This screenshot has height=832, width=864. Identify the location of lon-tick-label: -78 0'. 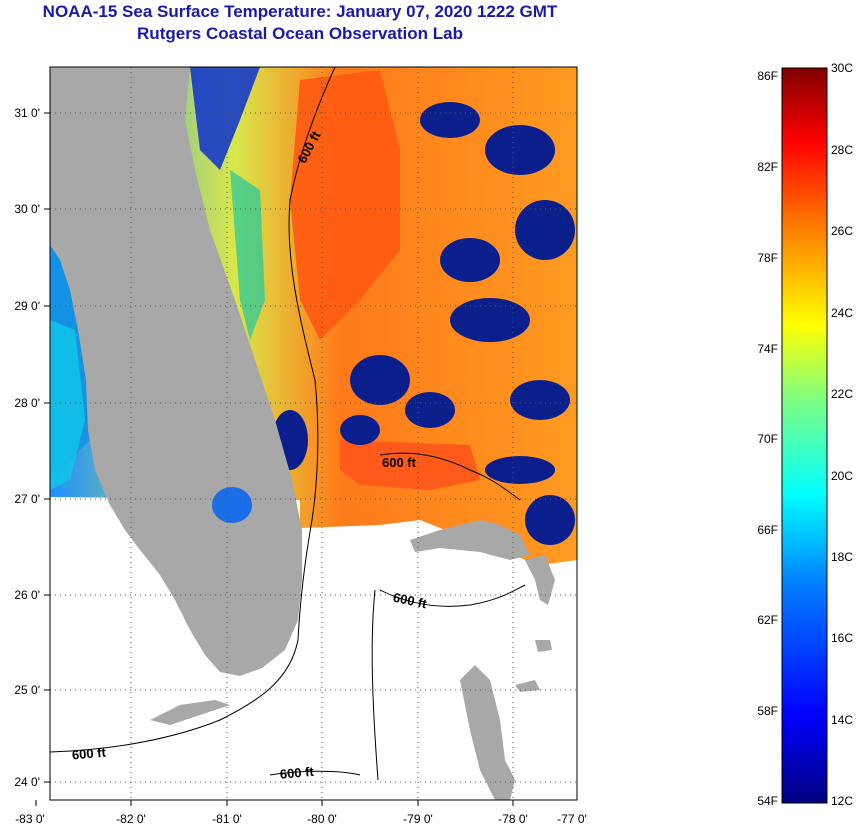
(513, 819).